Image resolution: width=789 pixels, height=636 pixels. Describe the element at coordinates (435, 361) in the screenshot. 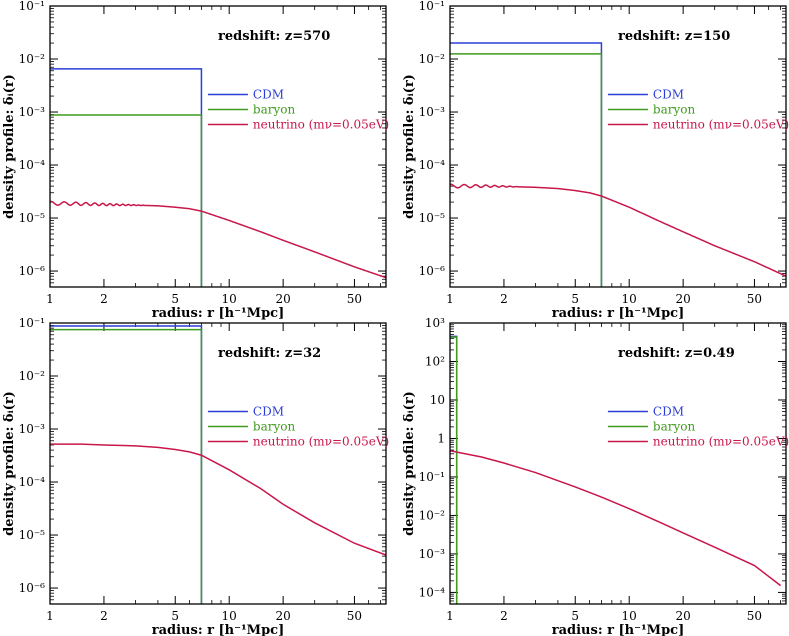

I see `y-tick-label: 10²` at that location.